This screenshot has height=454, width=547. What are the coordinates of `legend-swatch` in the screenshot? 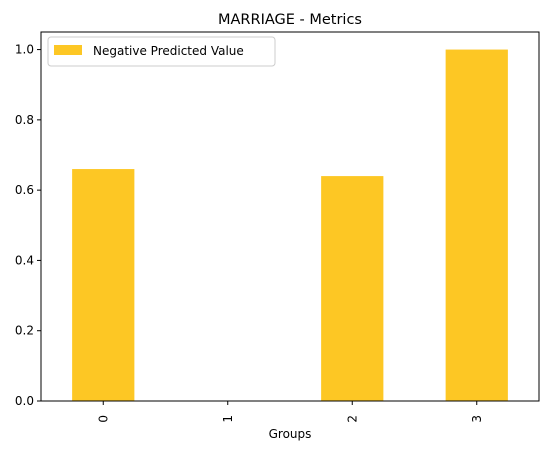 It's located at (68, 50).